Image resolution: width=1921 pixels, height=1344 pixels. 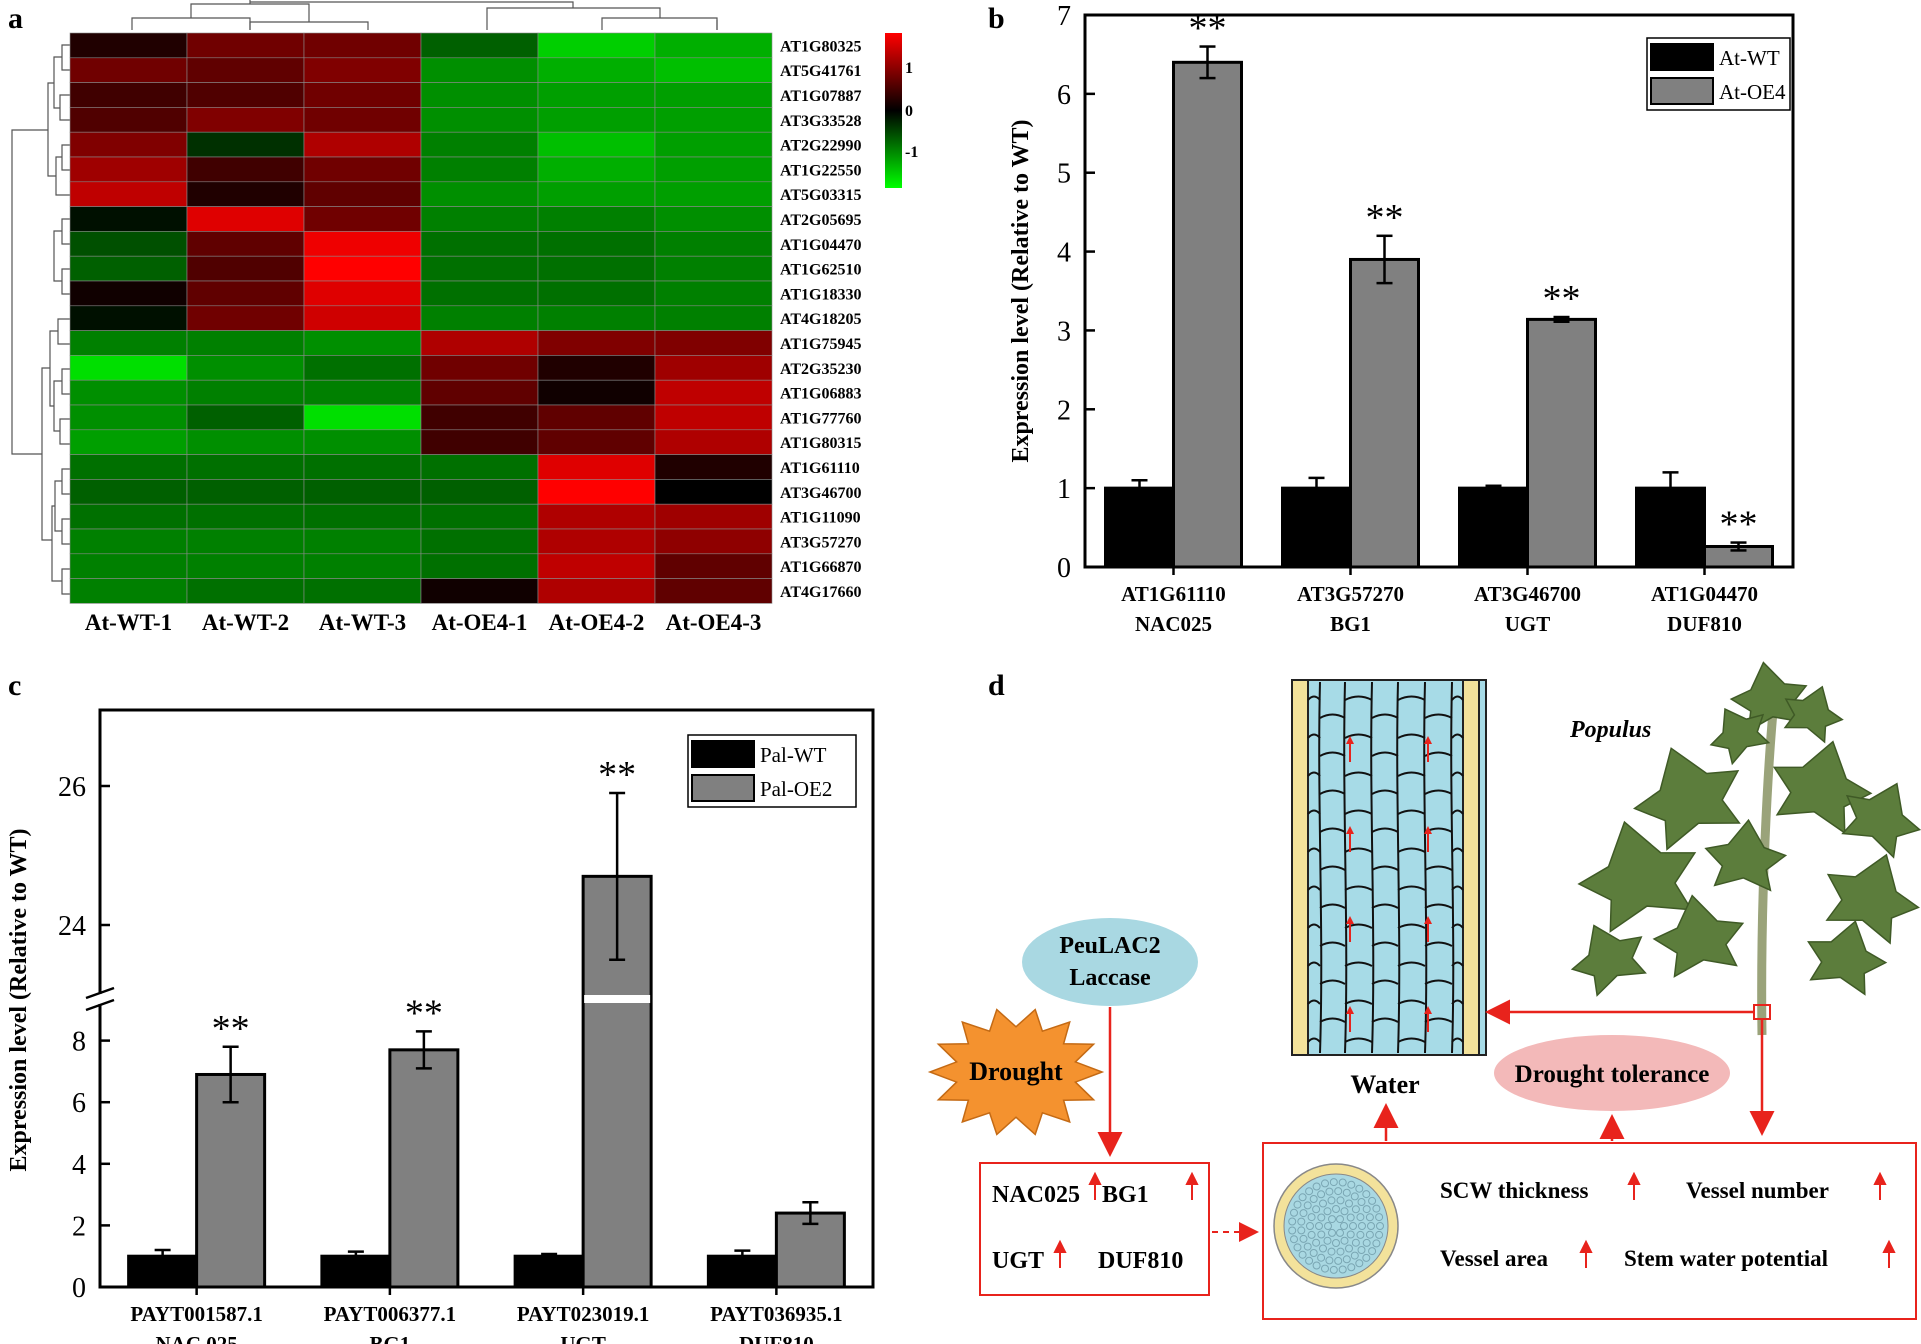 I want to click on gene-label: AT2G35230, so click(x=820, y=369).